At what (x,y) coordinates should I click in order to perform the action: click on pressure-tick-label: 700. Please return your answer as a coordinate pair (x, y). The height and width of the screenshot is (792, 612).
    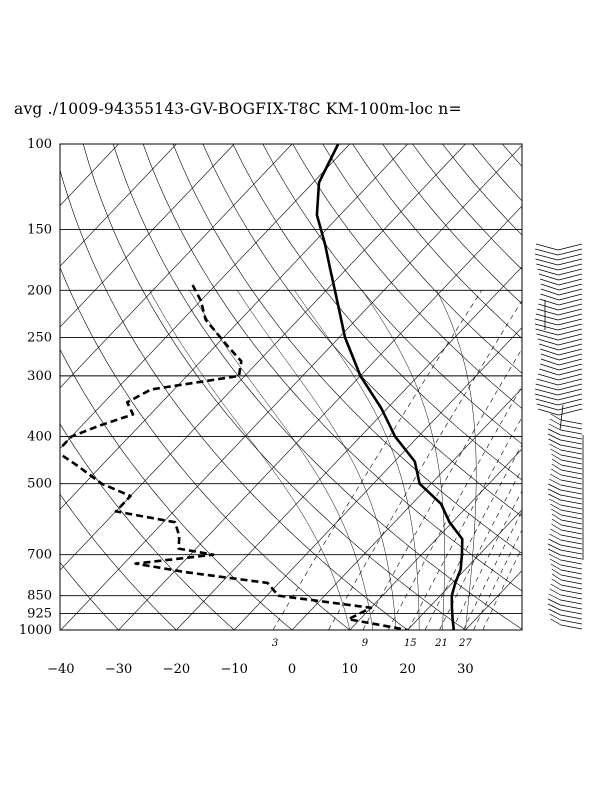
    Looking at the image, I should click on (39, 555).